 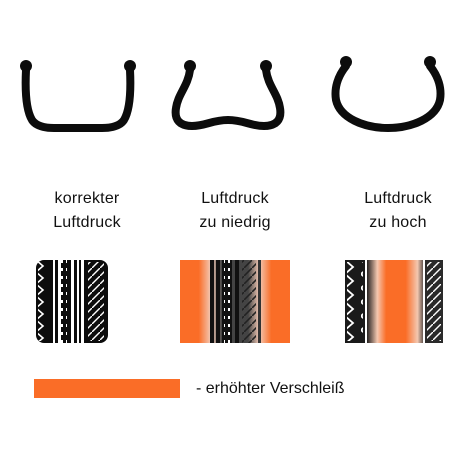 I want to click on legend-wear-label: - erhöhter Verschleiß, so click(x=270, y=388).